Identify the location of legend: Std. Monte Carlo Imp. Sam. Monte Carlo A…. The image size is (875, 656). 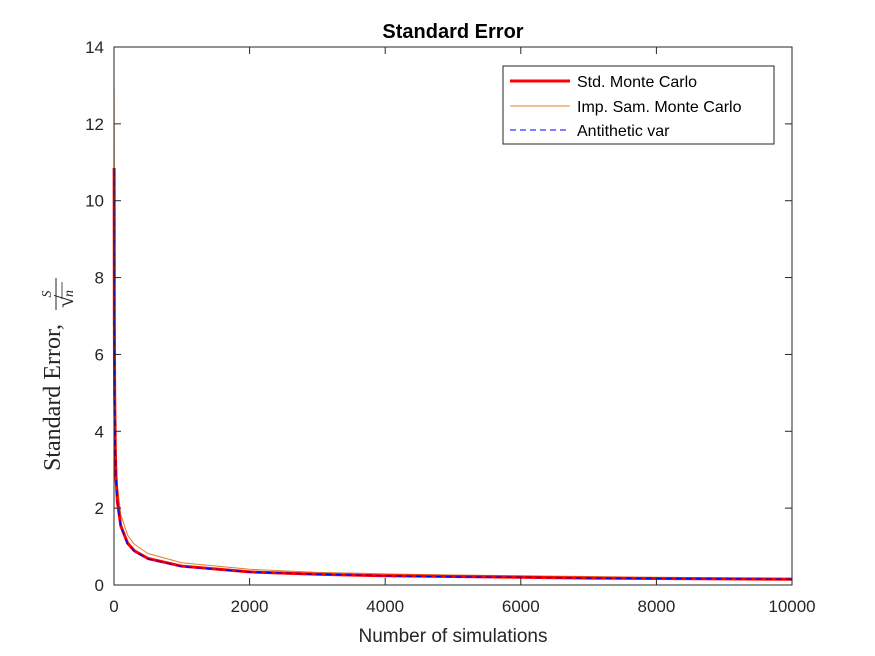
(638, 105).